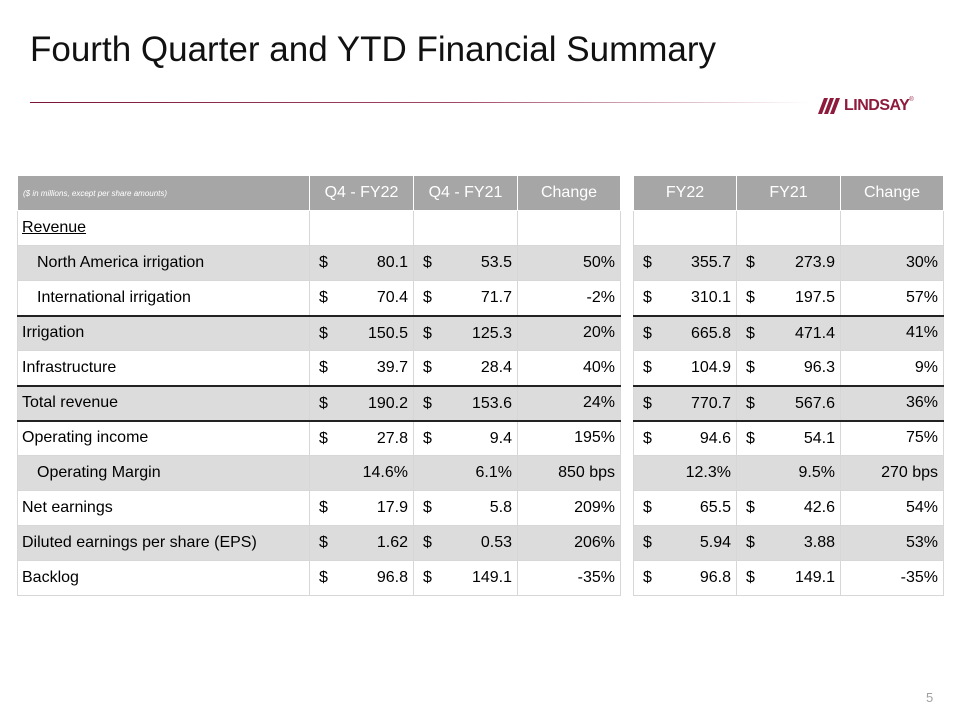 The image size is (960, 720). What do you see at coordinates (163, 333) in the screenshot?
I see `row-label: Irrigation` at bounding box center [163, 333].